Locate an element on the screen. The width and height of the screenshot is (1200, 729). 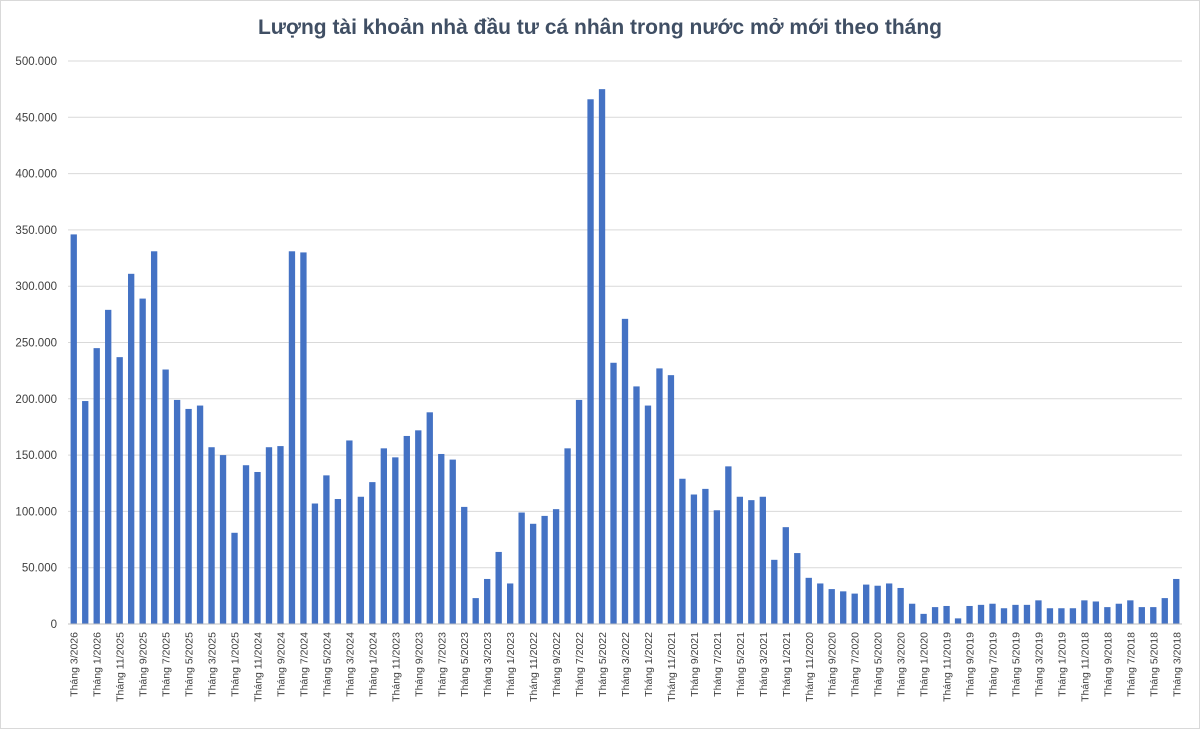
x-tick-label: Tháng 7/2020 is located at coordinates (856, 664).